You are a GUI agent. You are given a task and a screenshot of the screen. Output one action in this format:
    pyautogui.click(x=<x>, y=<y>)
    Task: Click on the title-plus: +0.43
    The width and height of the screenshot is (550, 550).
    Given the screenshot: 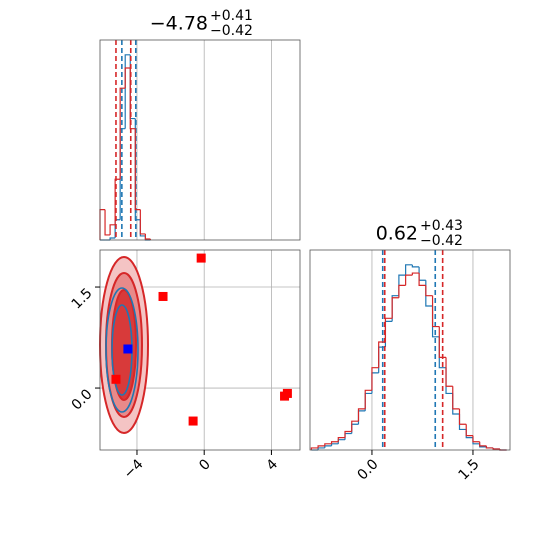 What is the action you would take?
    pyautogui.click(x=441, y=226)
    